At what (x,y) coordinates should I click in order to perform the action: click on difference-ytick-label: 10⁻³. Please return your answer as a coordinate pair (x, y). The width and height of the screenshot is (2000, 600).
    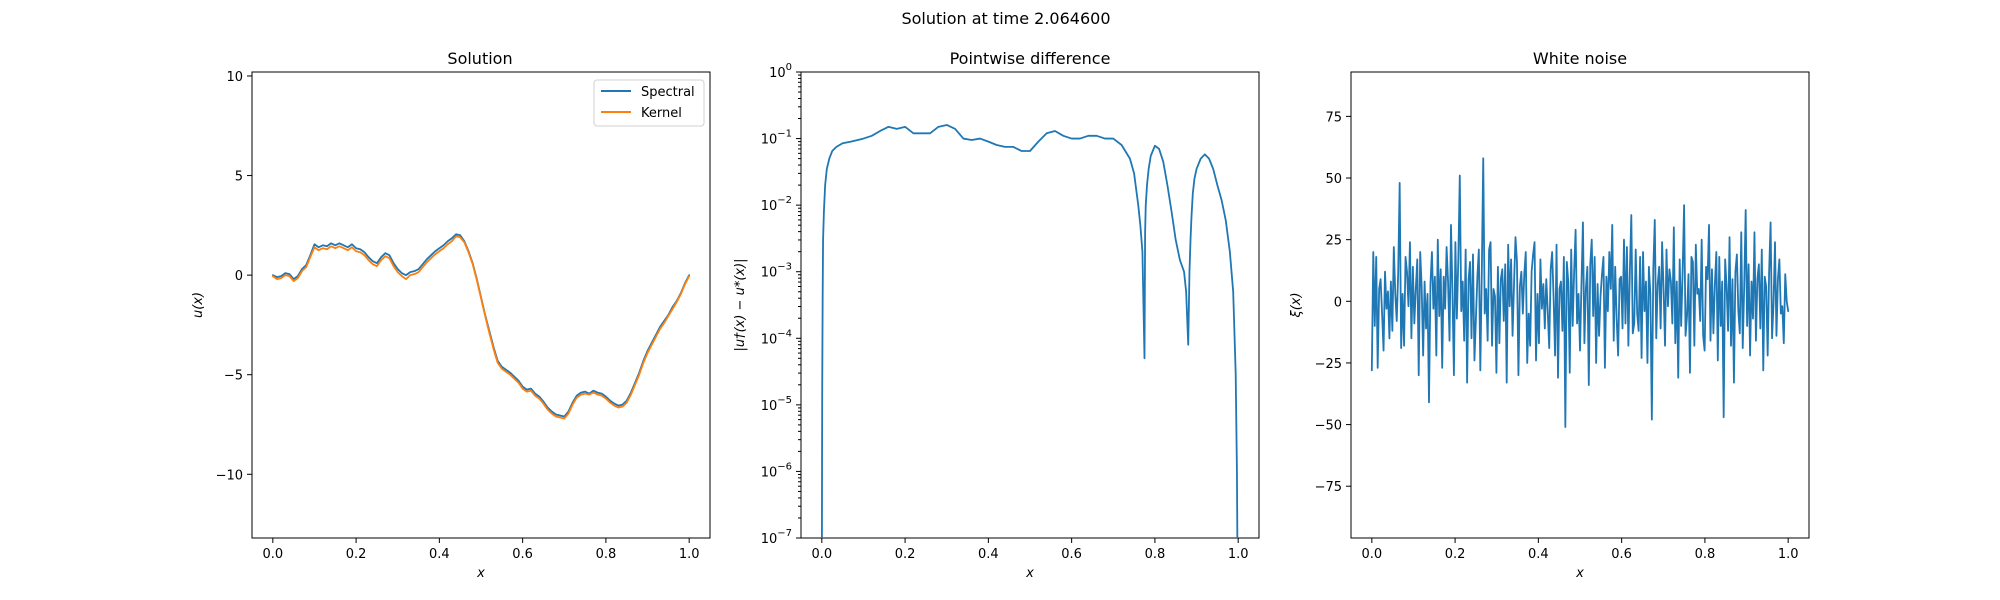
    Looking at the image, I should click on (776, 271).